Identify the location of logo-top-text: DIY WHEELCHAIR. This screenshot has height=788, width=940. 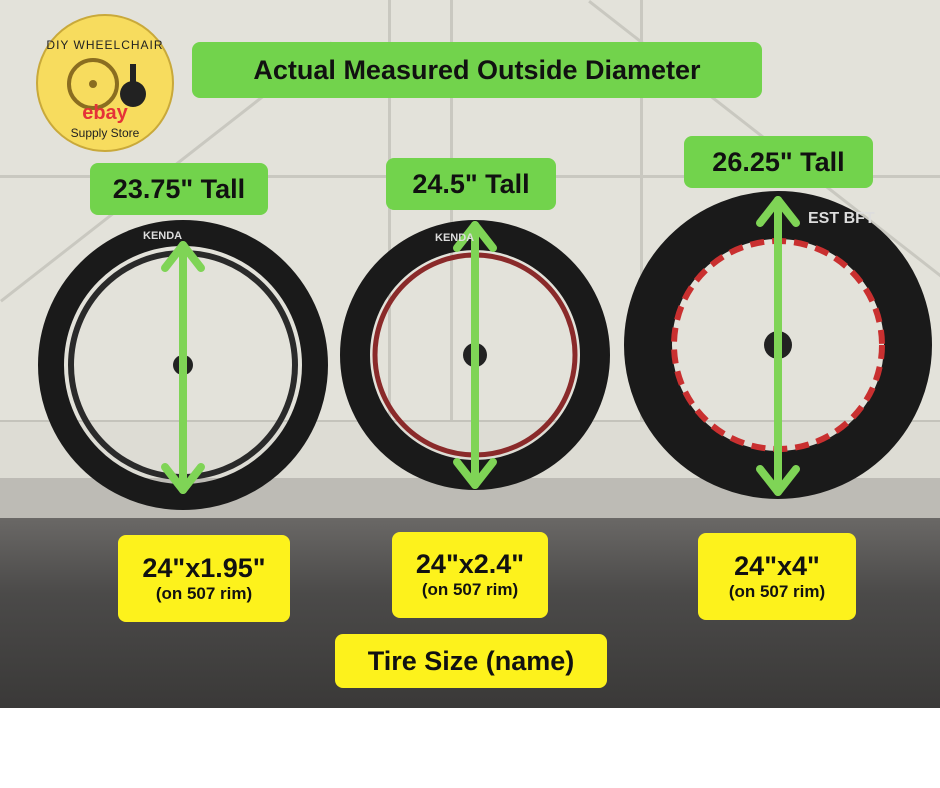
(105, 45).